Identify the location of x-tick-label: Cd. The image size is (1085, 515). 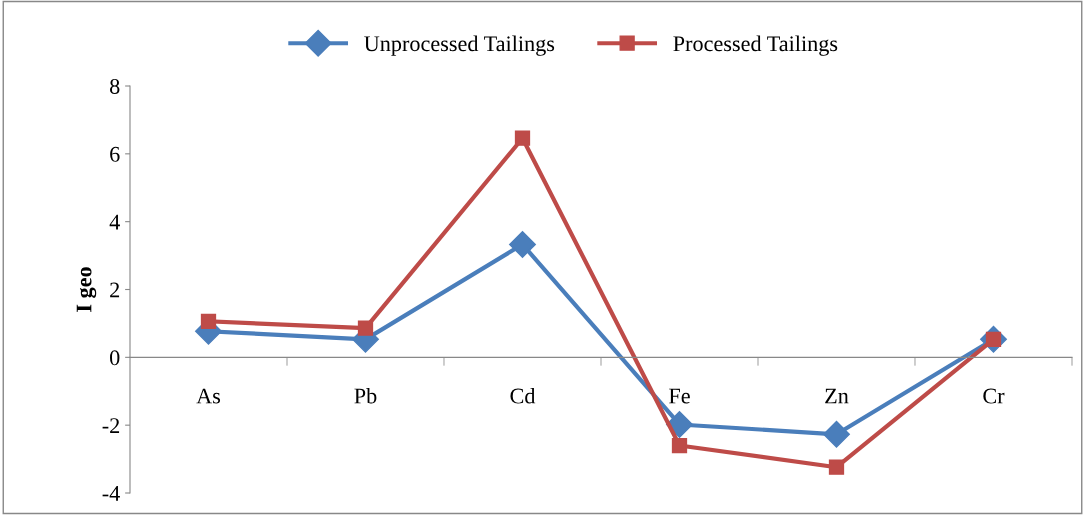
(523, 395).